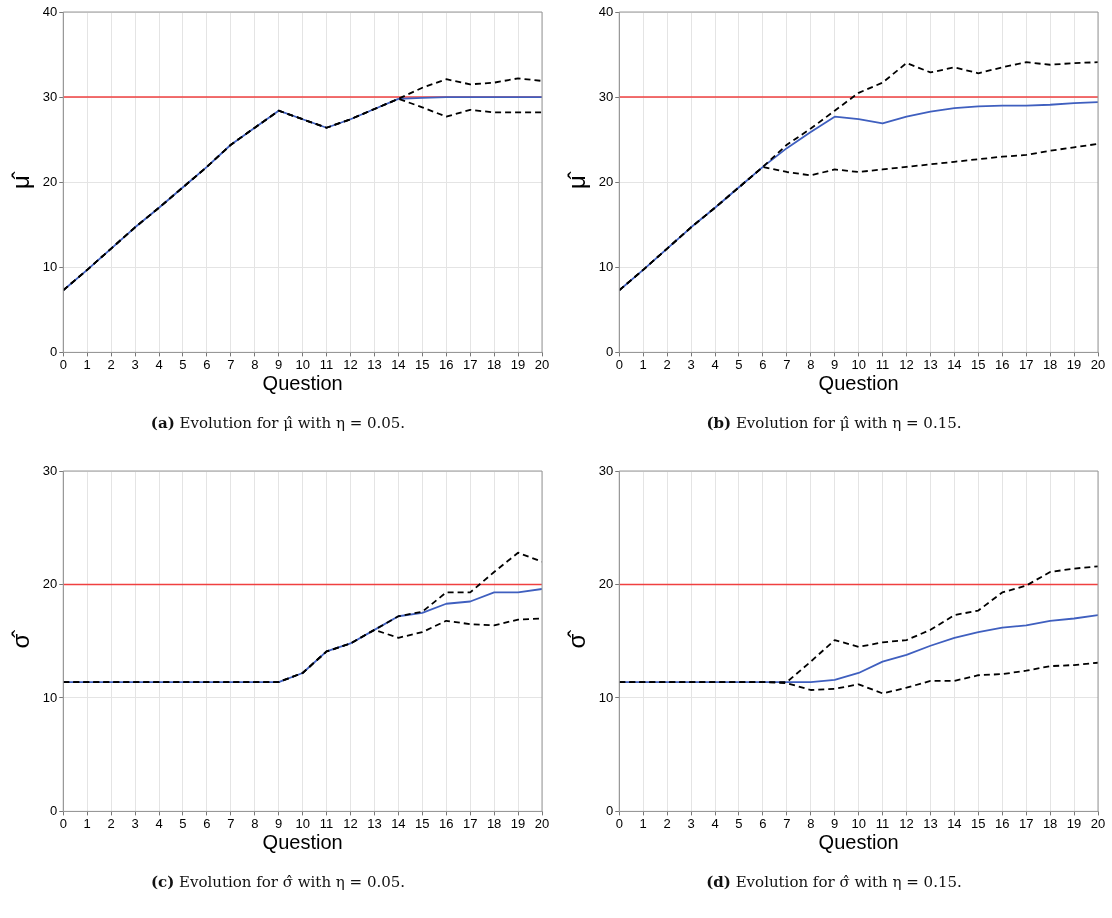  I want to click on text: (a) Evolution for μ̂ with η = 0.05., so click(278, 423).